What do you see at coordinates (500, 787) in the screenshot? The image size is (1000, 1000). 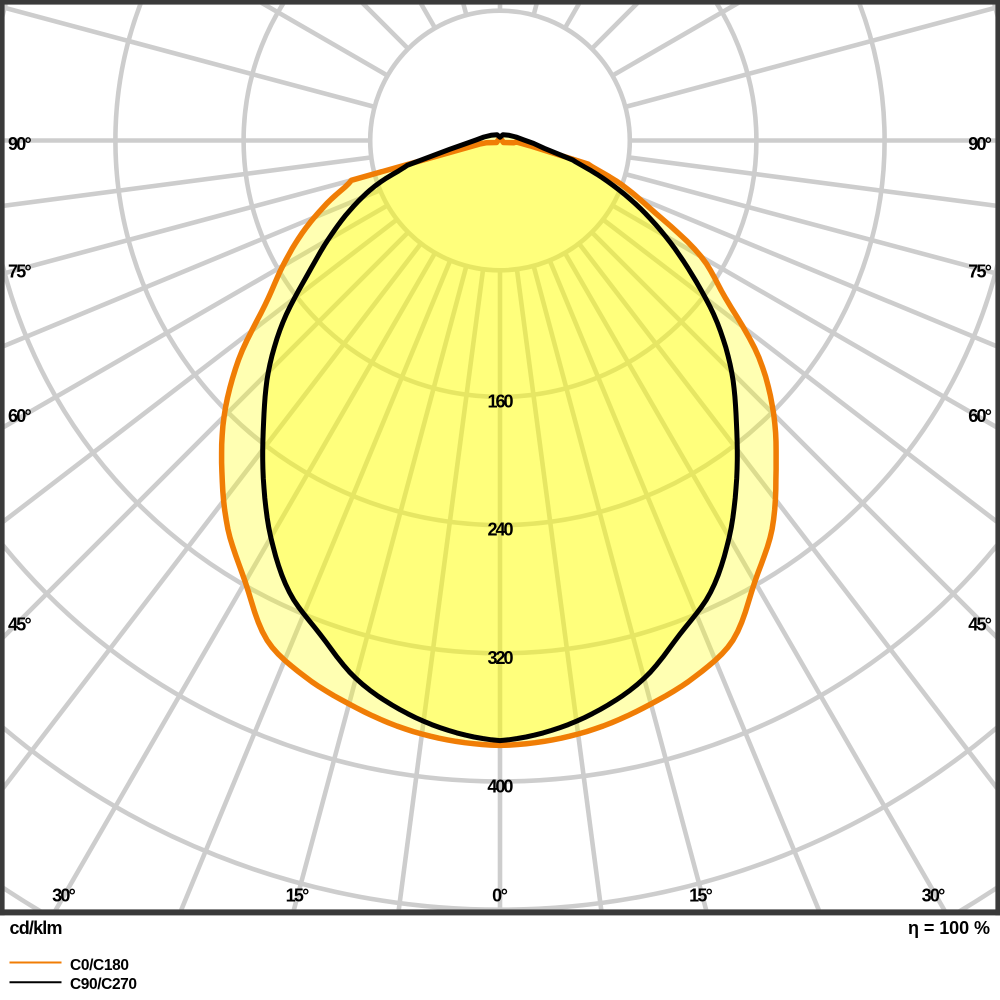 I see `svg-text: 400` at bounding box center [500, 787].